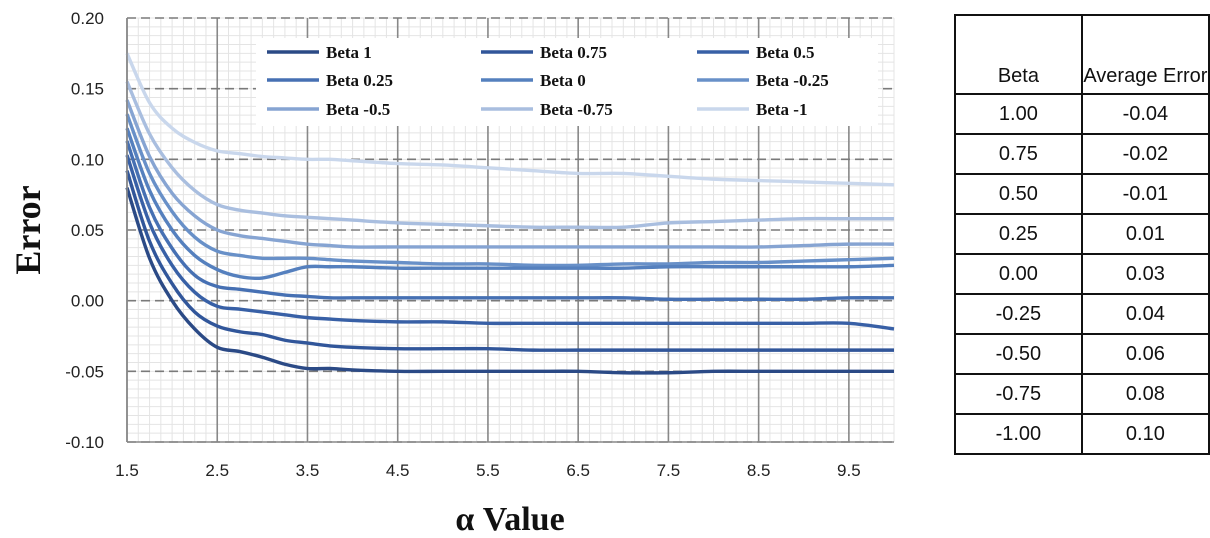 The width and height of the screenshot is (1210, 538). Describe the element at coordinates (563, 80) in the screenshot. I see `legend-label: Beta 0` at that location.